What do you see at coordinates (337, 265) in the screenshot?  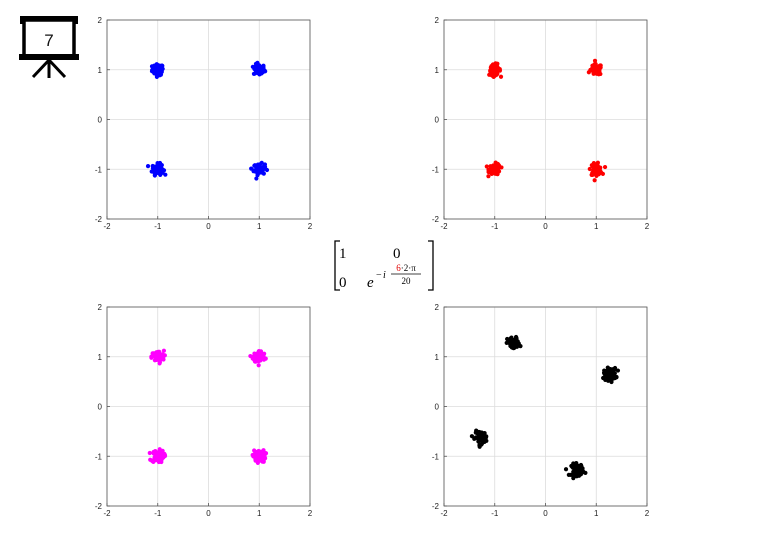 I see `matrix-left-bracket` at bounding box center [337, 265].